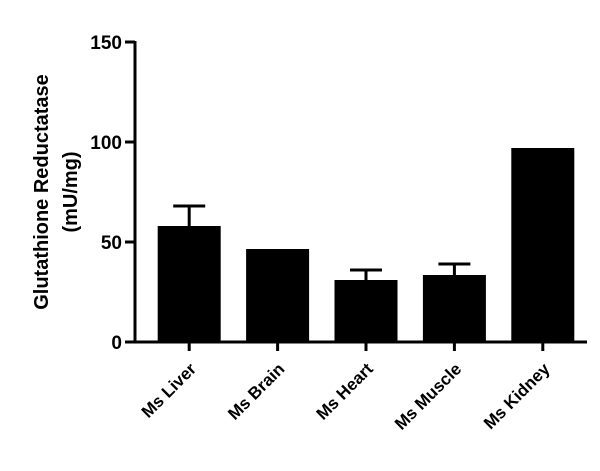  Describe the element at coordinates (116, 343) in the screenshot. I see `y-tick-label: 0` at that location.